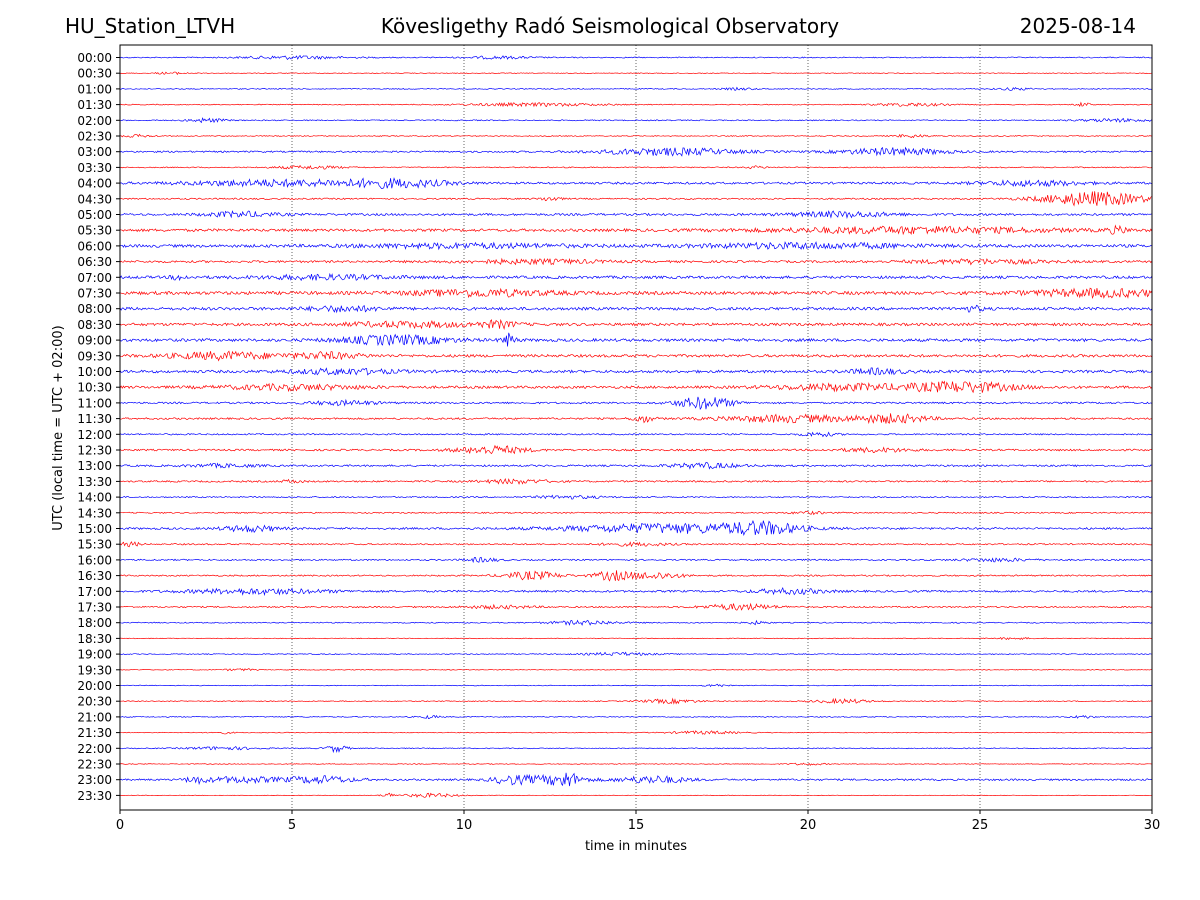 The image size is (1200, 900). What do you see at coordinates (636, 497) in the screenshot?
I see `trace-14:00` at bounding box center [636, 497].